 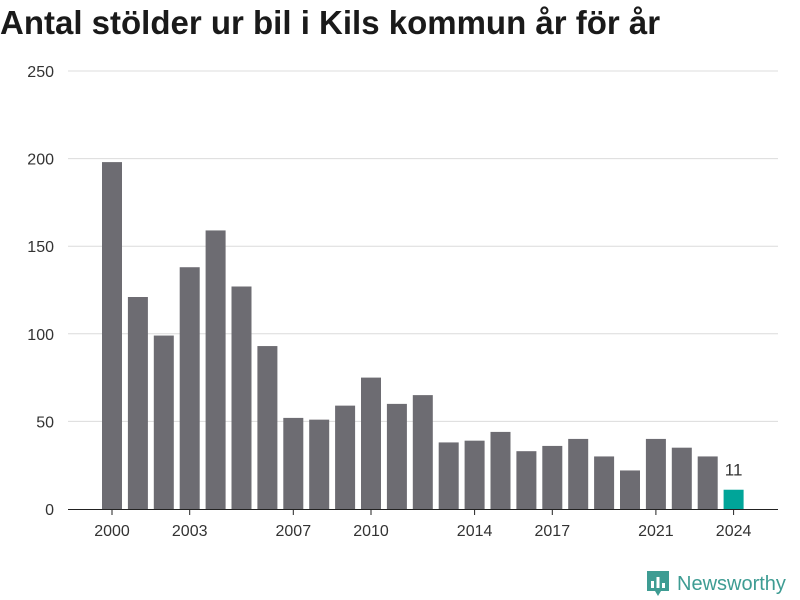 What do you see at coordinates (294, 531) in the screenshot?
I see `x-tick-label: 2007` at bounding box center [294, 531].